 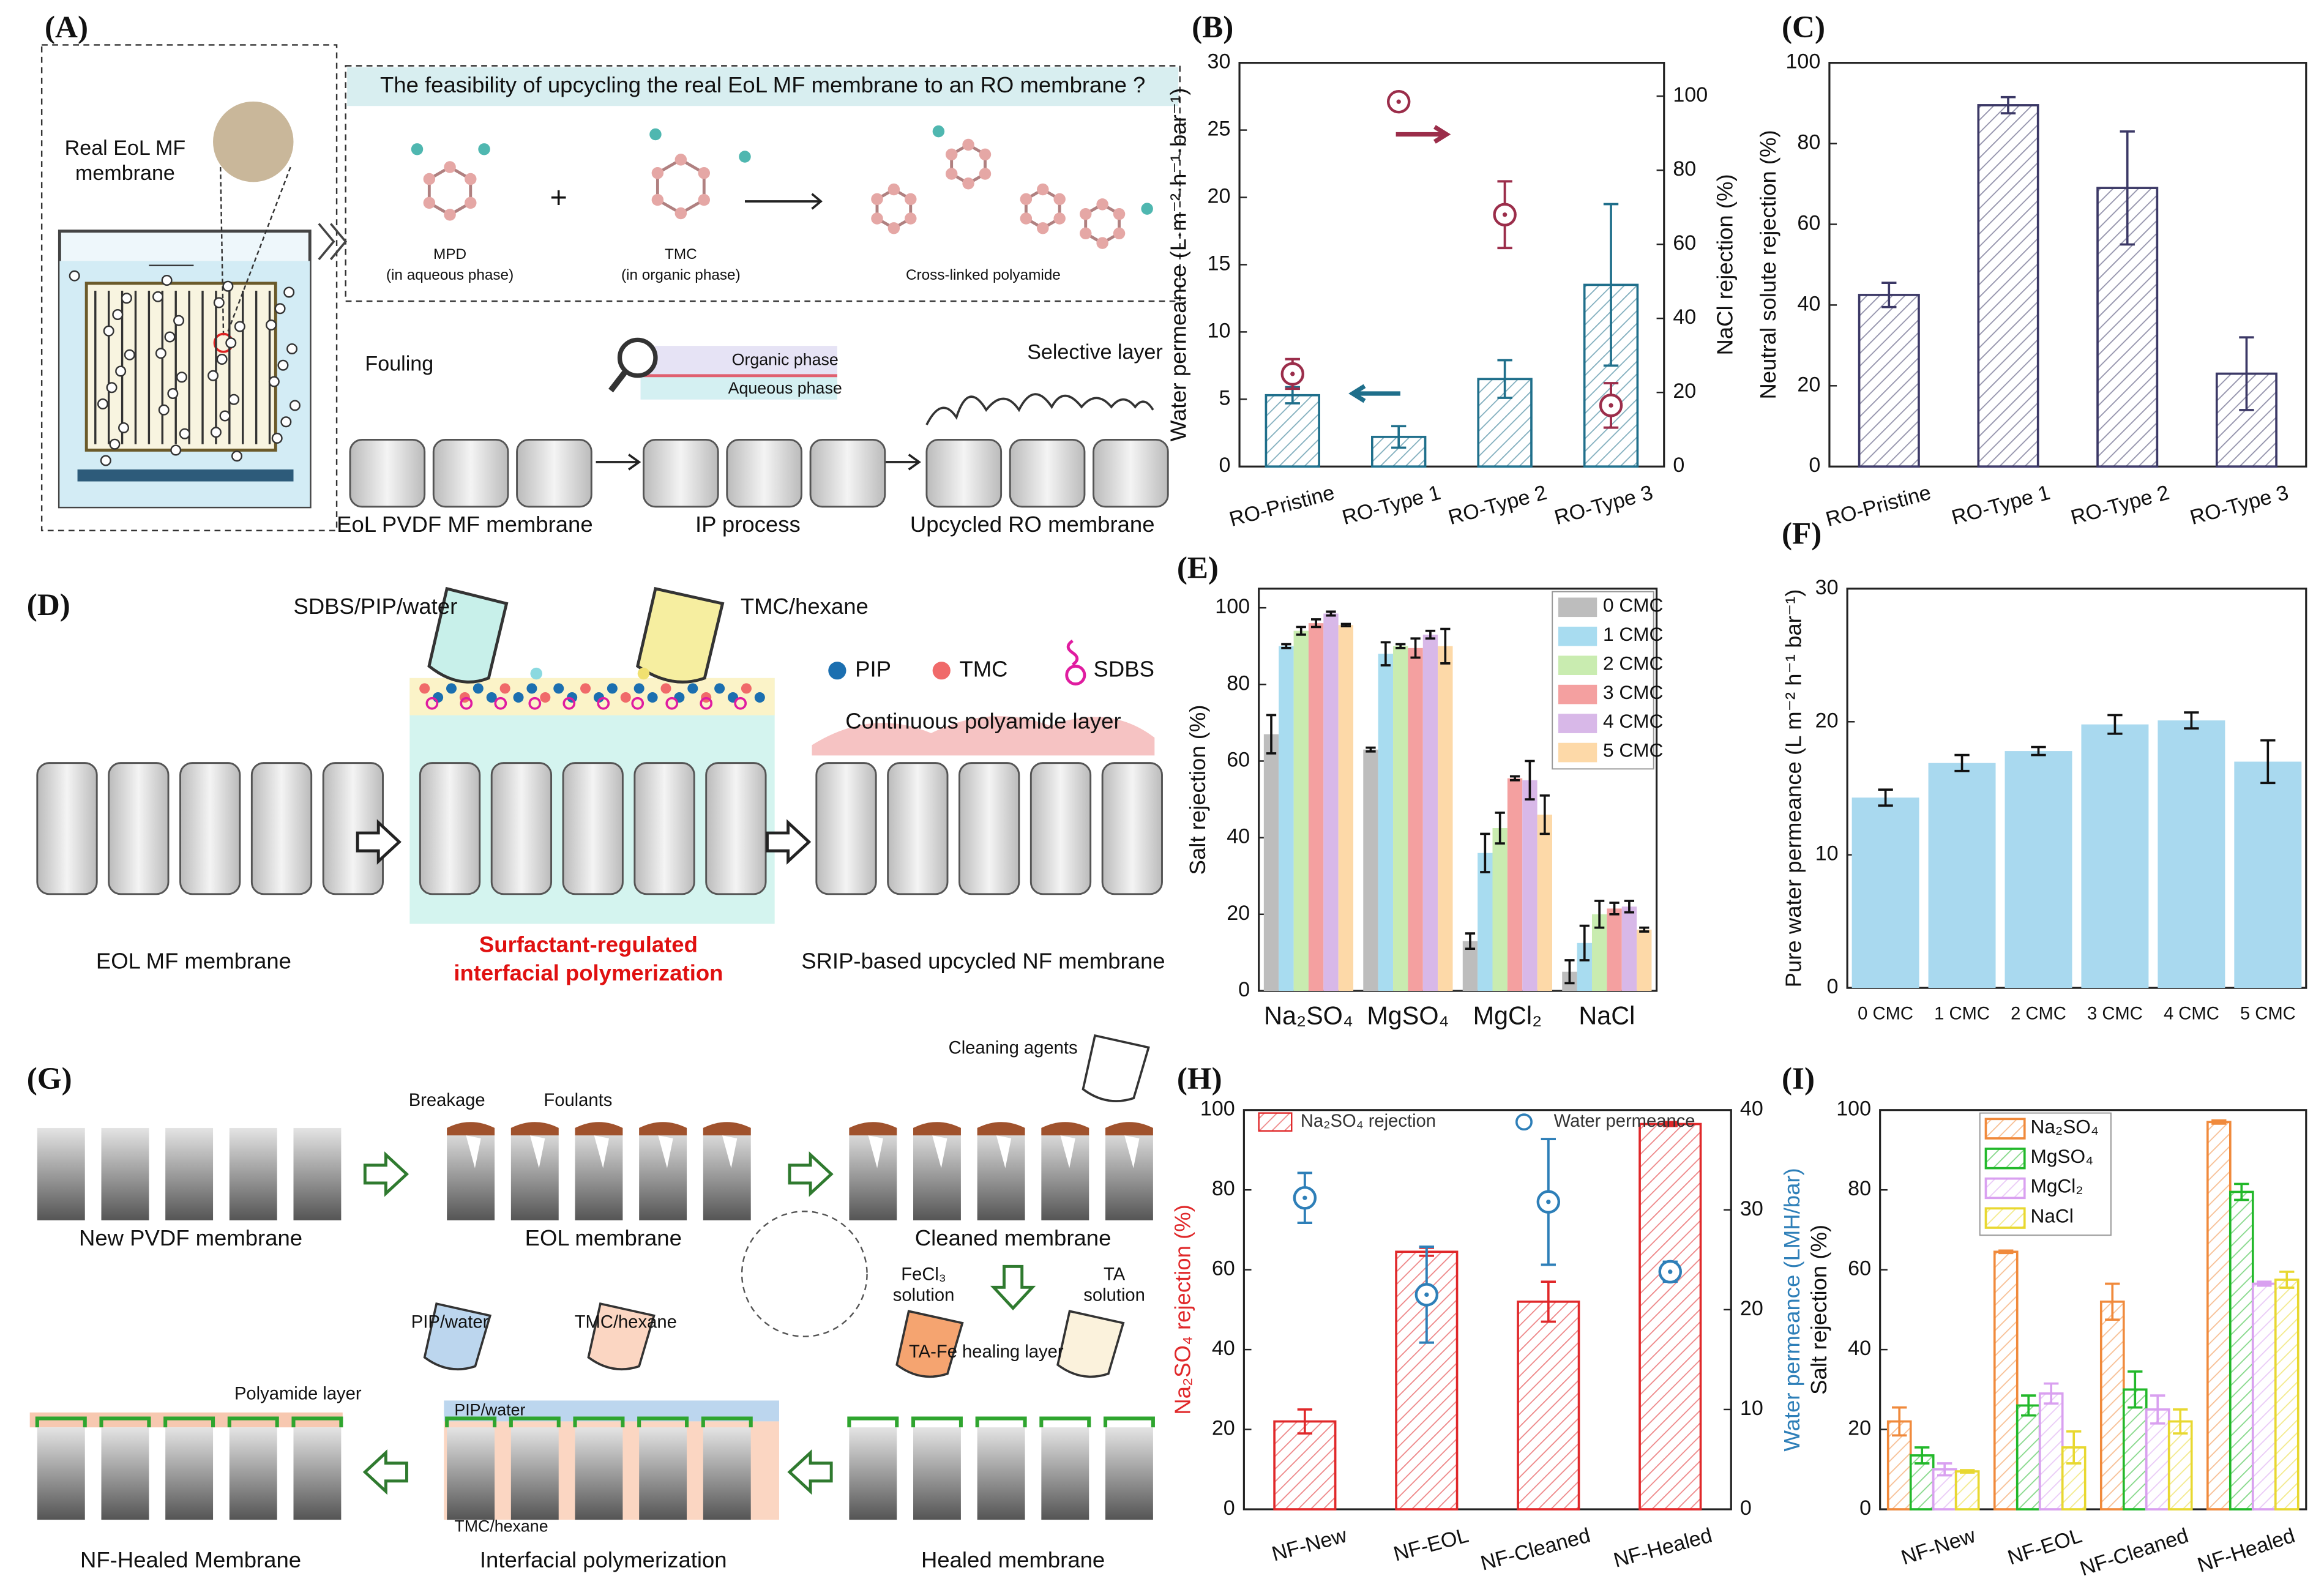 What do you see at coordinates (2038, 1014) in the screenshot?
I see `x-tick-label: 2 CMC` at bounding box center [2038, 1014].